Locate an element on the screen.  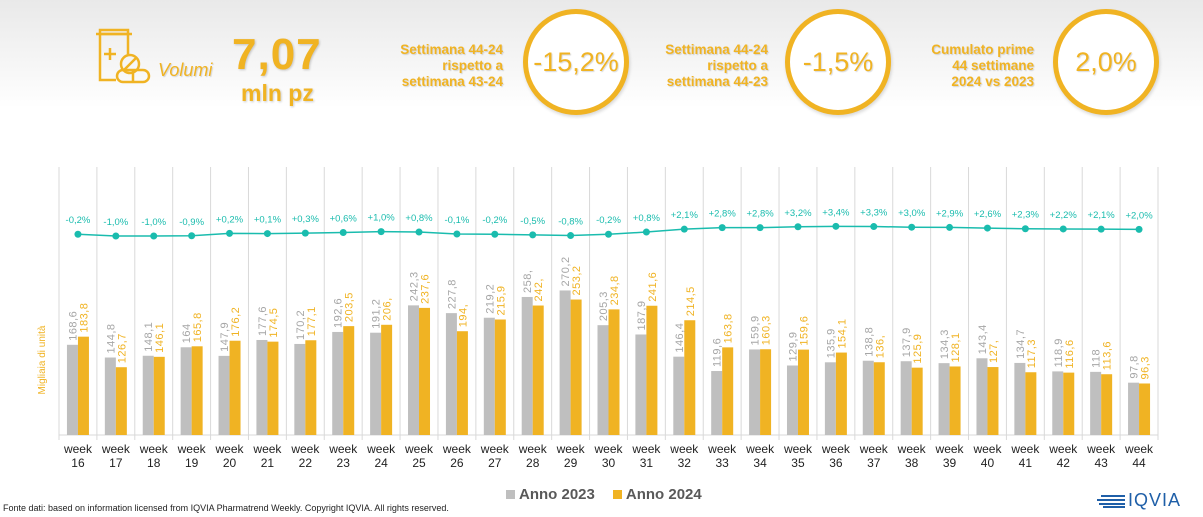
x-tick-label: 38 is located at coordinates (912, 463).